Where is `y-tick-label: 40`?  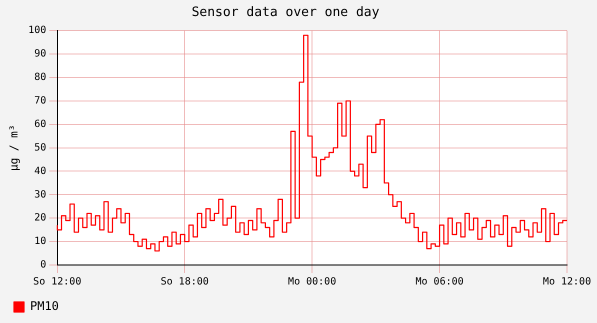
y-tick-label: 40 is located at coordinates (40, 171).